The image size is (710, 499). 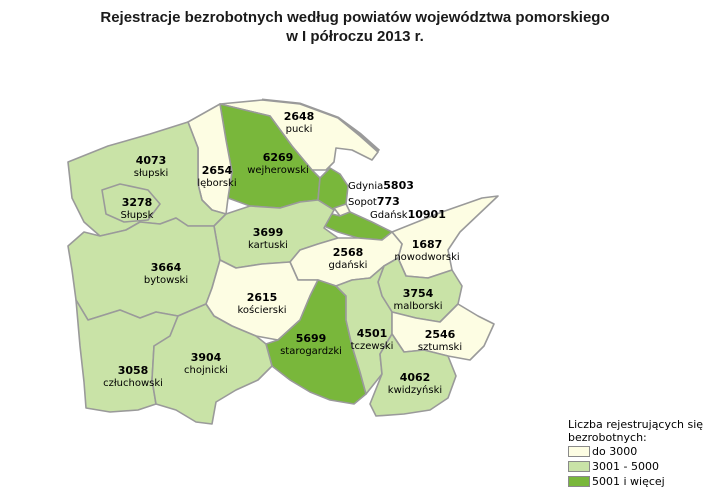 What do you see at coordinates (166, 280) in the screenshot?
I see `county-name-bytowski: bytowski` at bounding box center [166, 280].